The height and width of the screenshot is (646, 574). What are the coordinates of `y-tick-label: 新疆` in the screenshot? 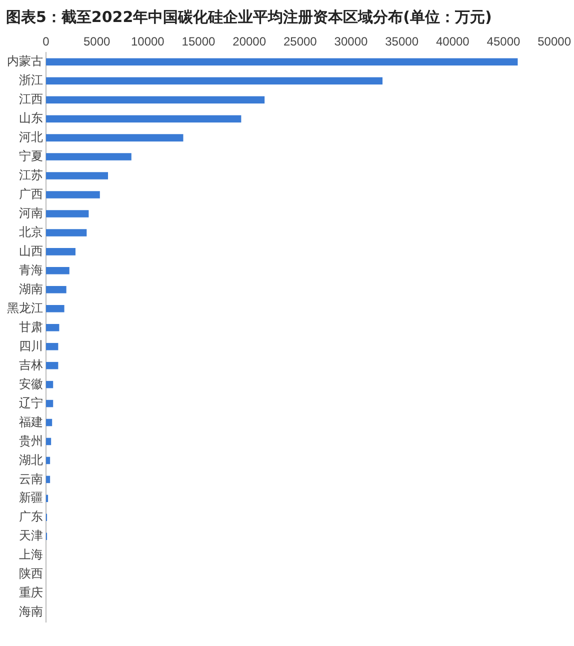 It's located at (31, 497).